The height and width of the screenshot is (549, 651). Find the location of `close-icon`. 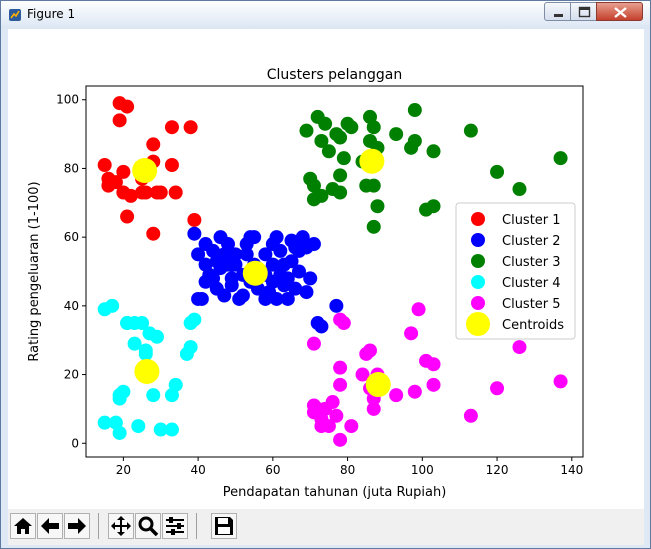

close-icon is located at coordinates (620, 12).